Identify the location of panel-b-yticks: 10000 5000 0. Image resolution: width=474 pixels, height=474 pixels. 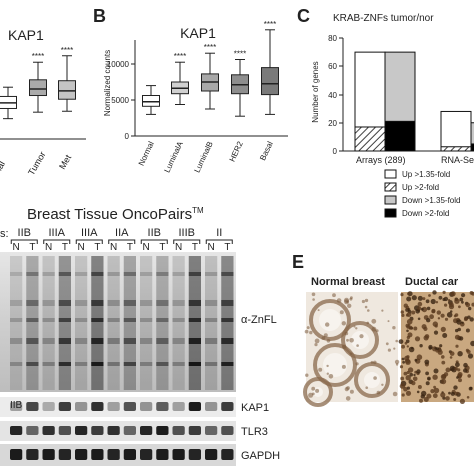
(121, 100).